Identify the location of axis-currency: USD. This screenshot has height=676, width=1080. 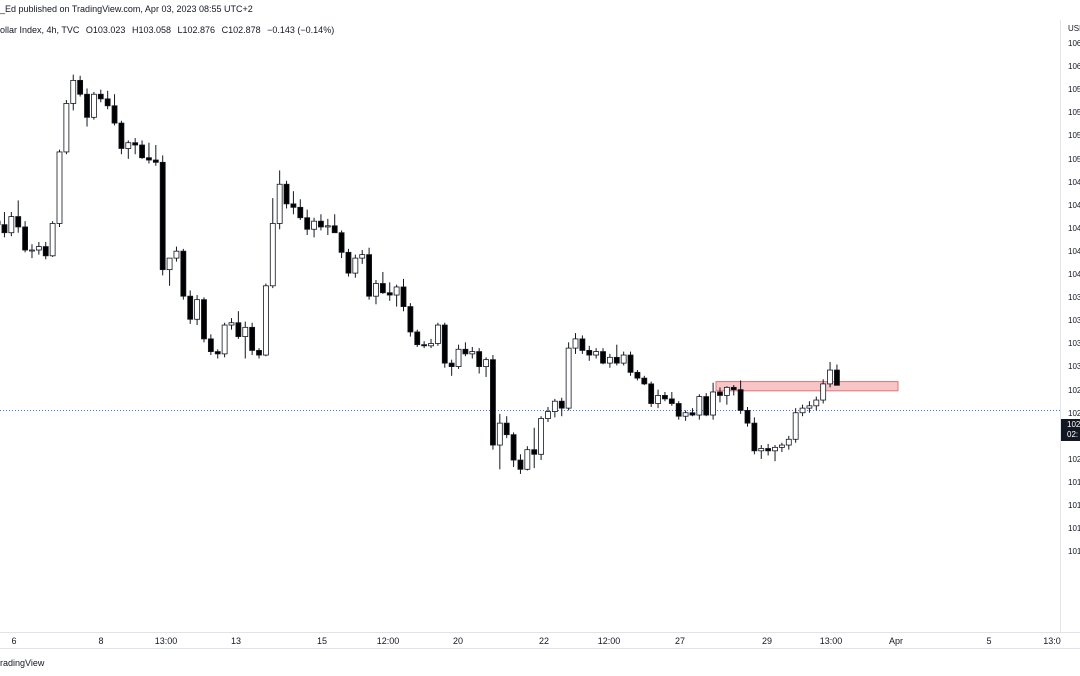
(1074, 28).